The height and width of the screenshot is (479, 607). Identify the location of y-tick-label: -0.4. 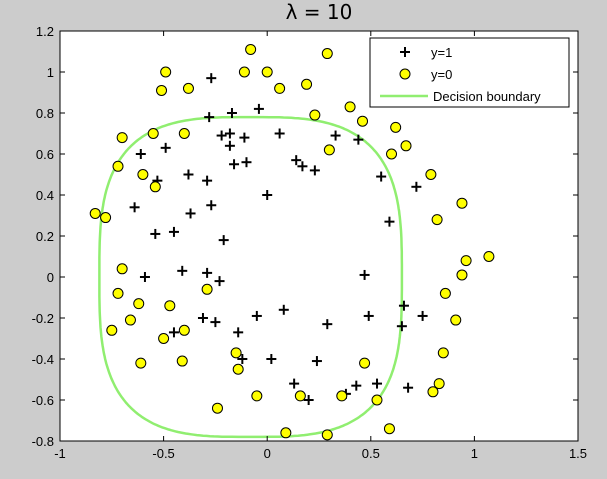
(43, 359).